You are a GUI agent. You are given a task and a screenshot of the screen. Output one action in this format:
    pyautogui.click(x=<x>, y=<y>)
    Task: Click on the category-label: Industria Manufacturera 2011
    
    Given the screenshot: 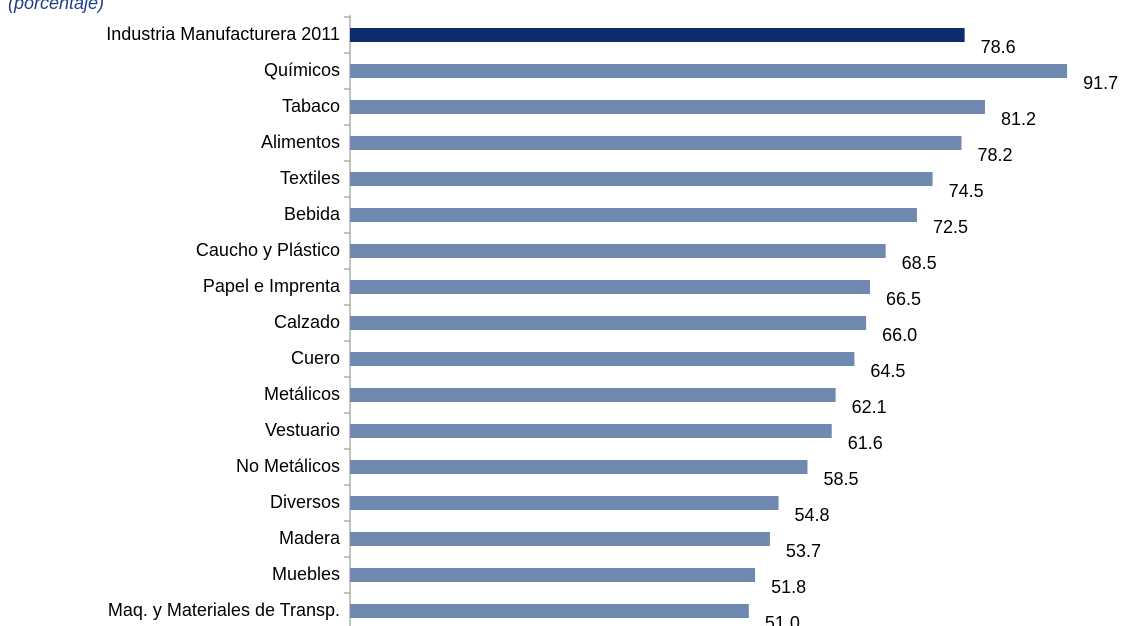 What is the action you would take?
    pyautogui.click(x=223, y=34)
    